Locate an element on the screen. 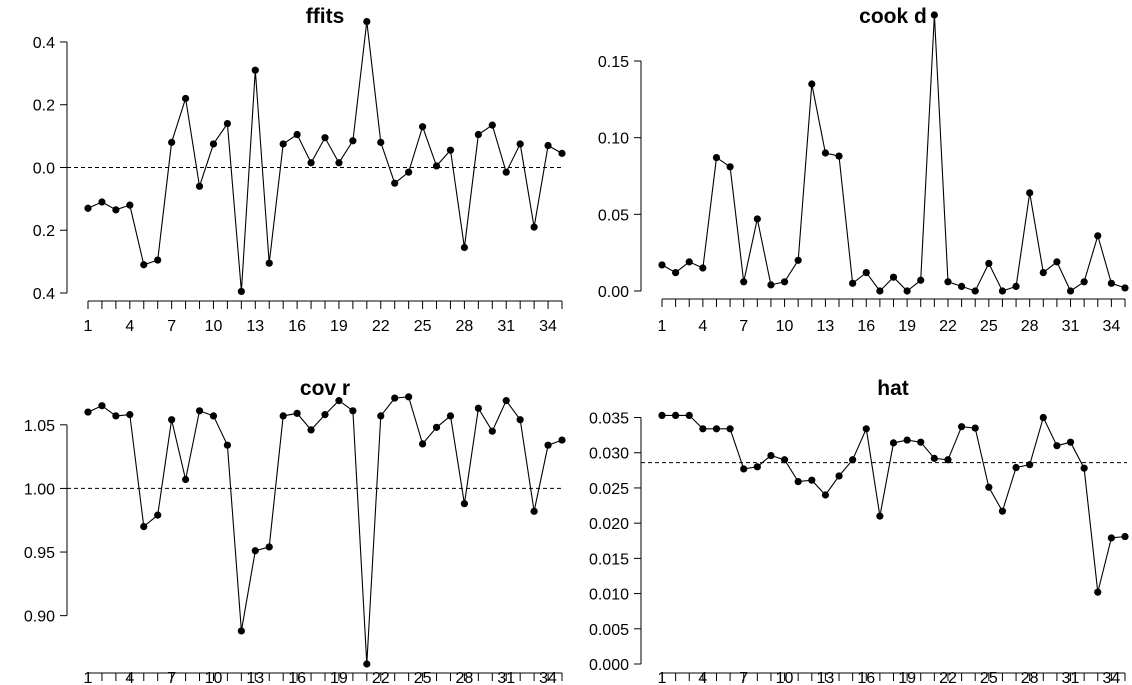  y-tick-label: 0.020 is located at coordinates (609, 524).